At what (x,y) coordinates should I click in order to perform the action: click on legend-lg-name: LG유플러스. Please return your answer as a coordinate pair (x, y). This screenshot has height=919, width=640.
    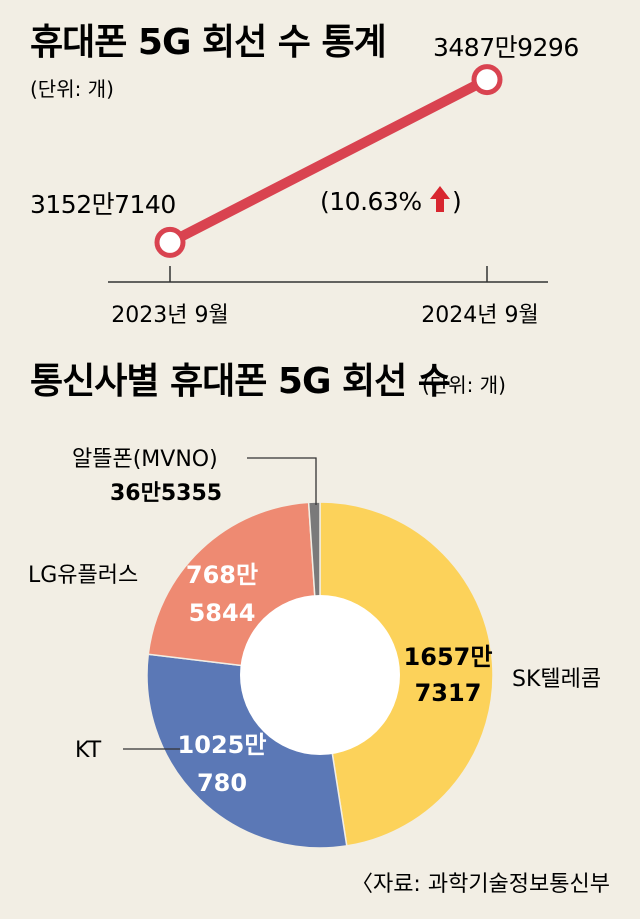
    Looking at the image, I should click on (83, 575).